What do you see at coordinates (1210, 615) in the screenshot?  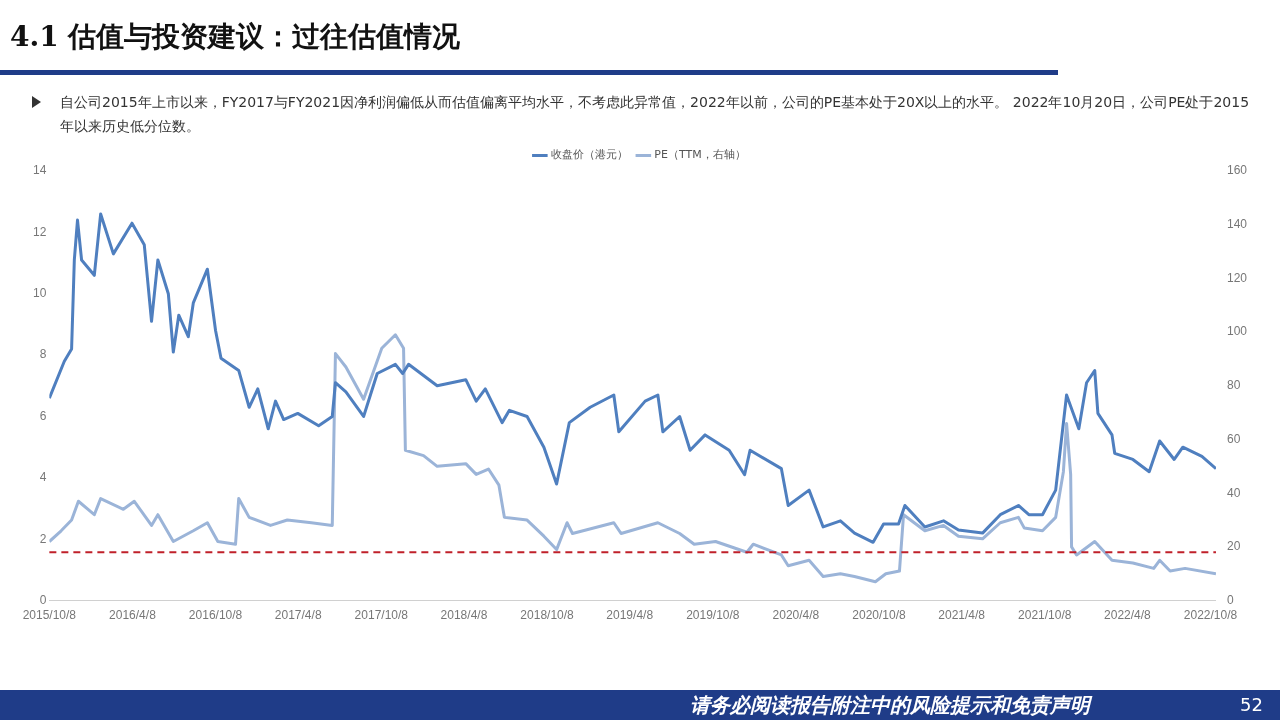 I see `x-tick-label: 2022/10/8` at bounding box center [1210, 615].